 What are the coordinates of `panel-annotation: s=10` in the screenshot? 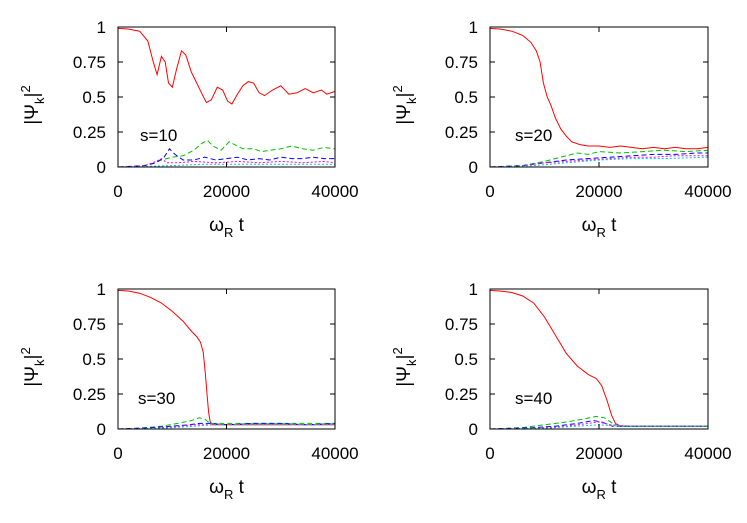 It's located at (158, 135).